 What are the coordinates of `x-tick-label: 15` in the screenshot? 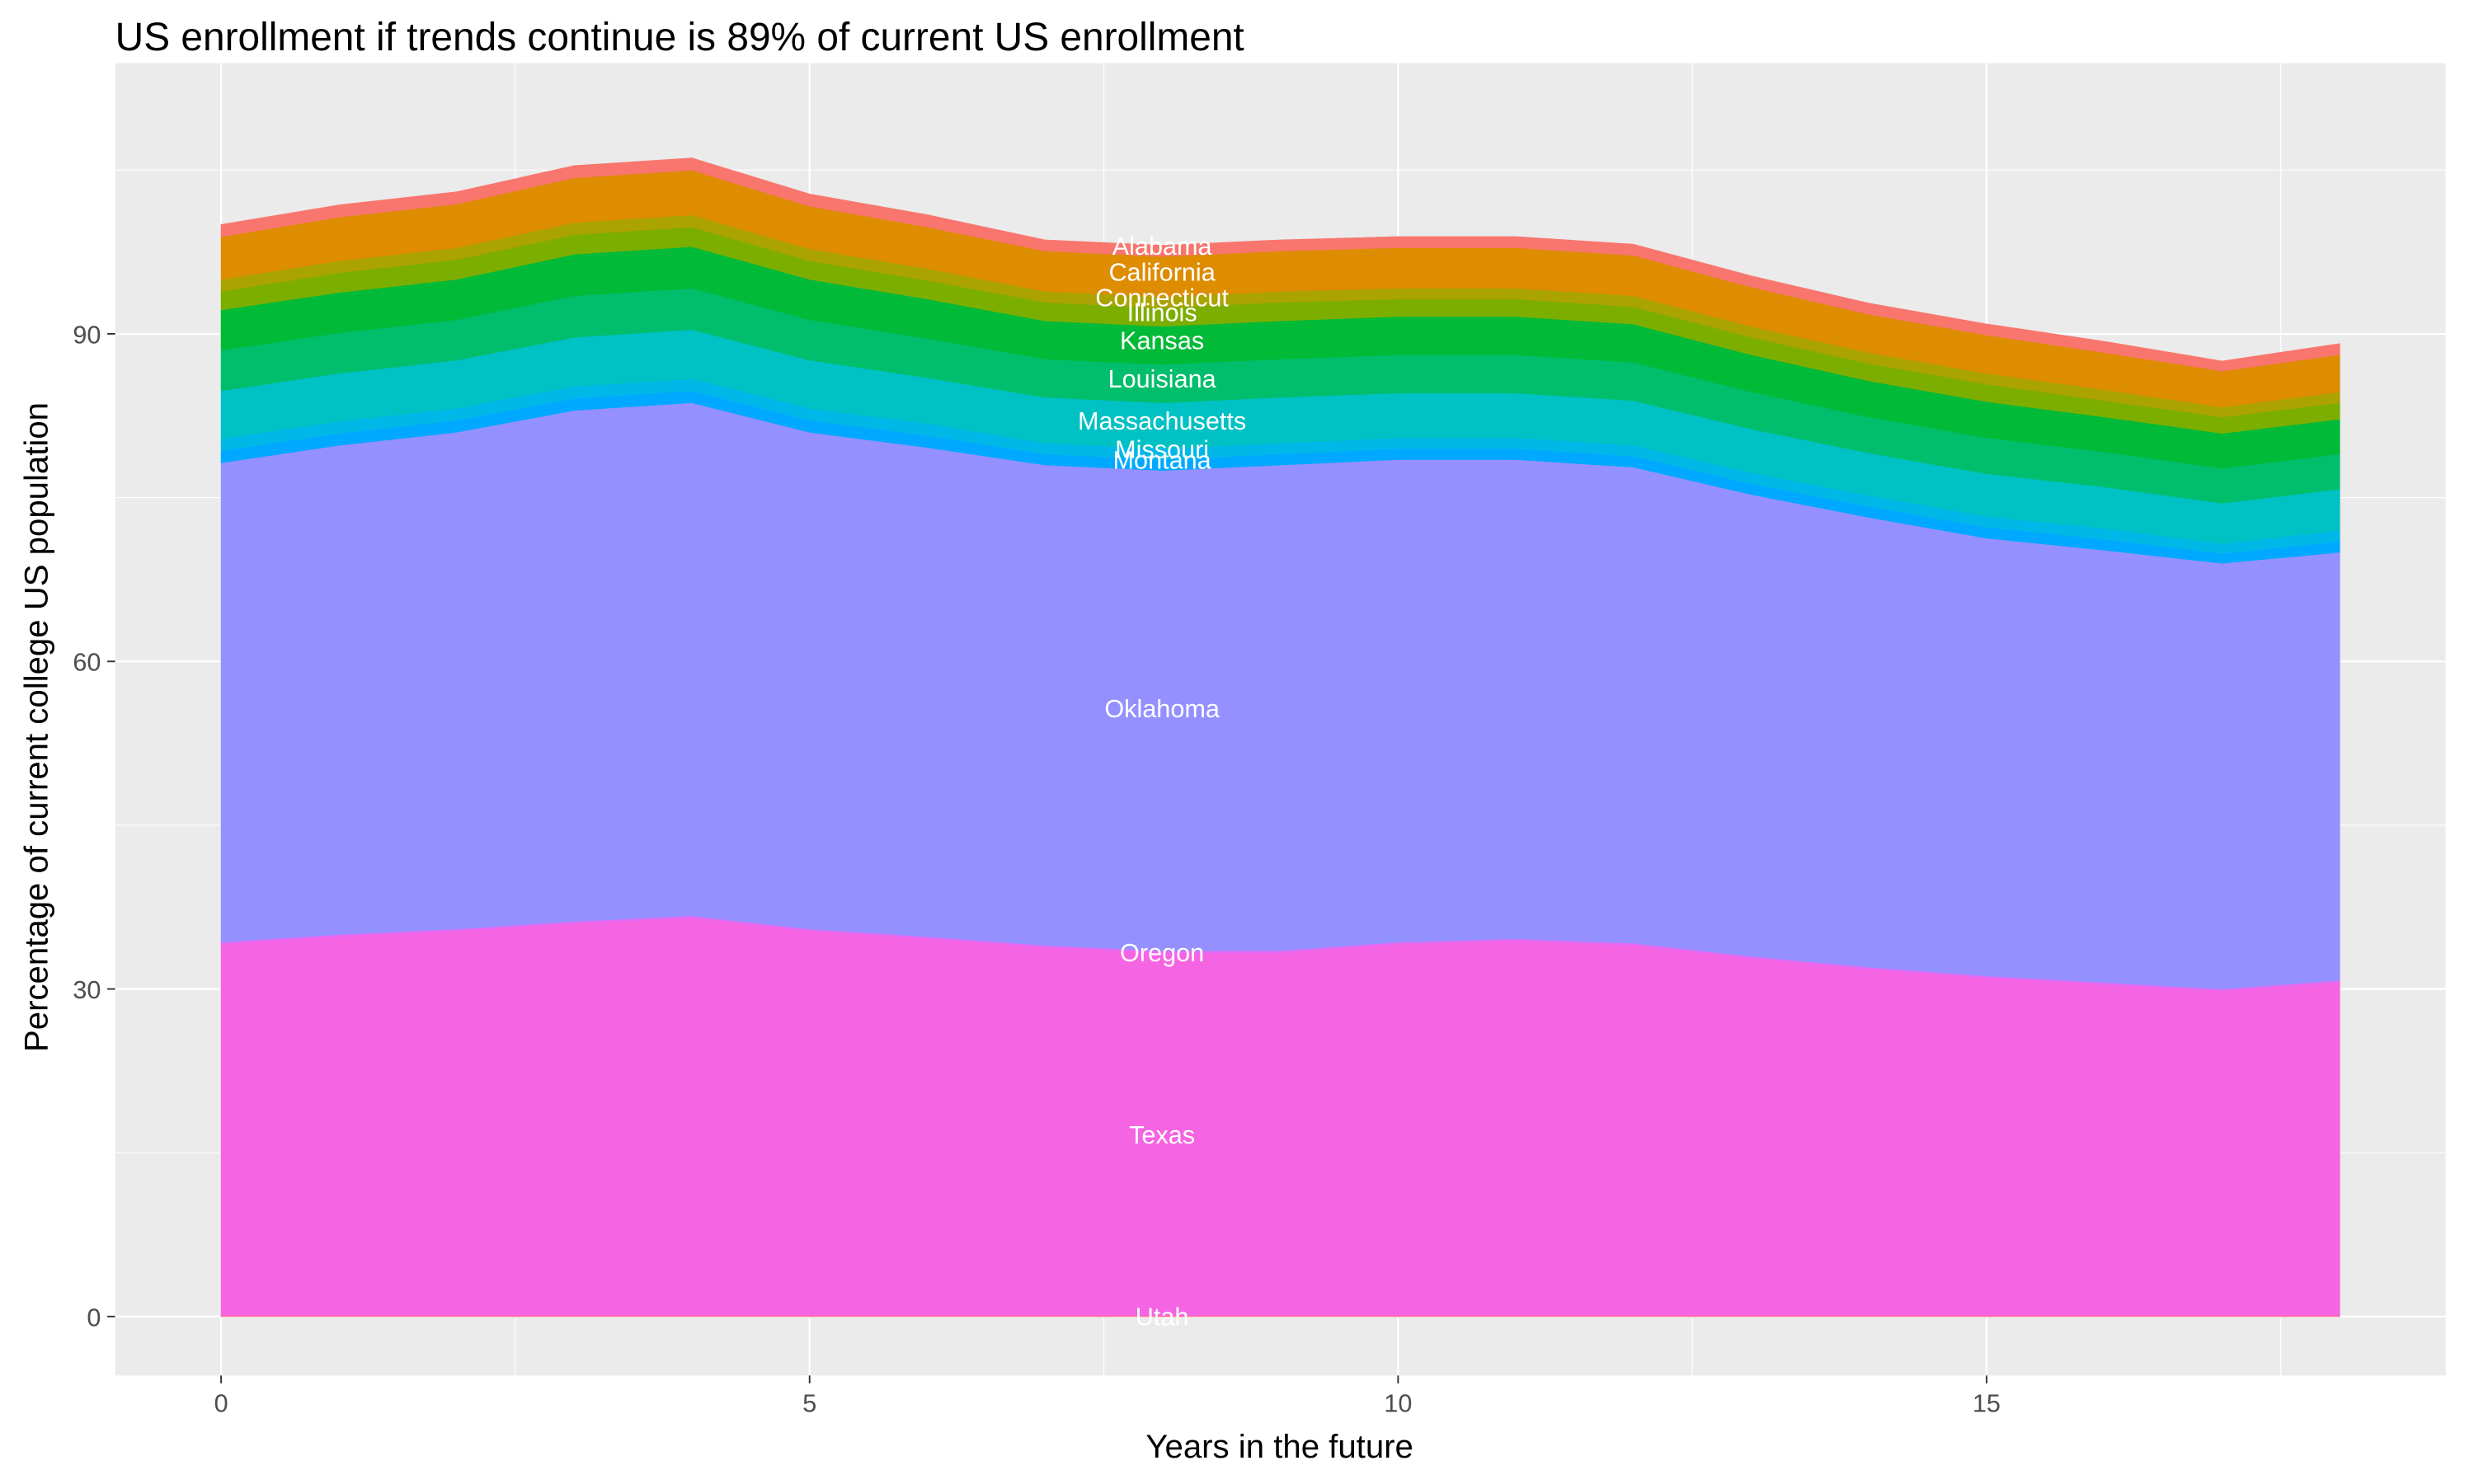 It's located at (1987, 1403).